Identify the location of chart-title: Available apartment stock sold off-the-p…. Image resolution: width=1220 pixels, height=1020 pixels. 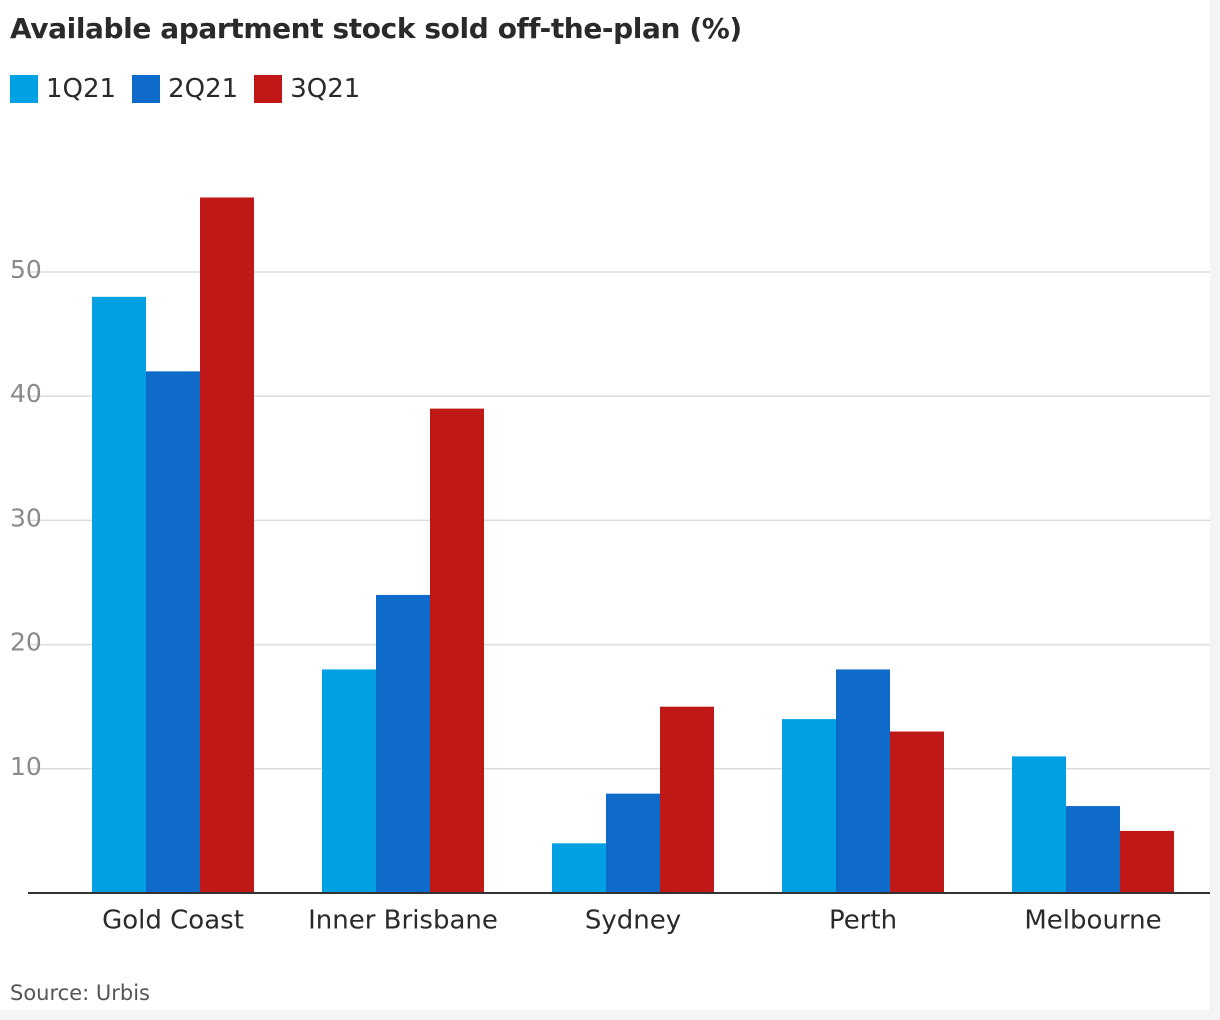
(376, 28).